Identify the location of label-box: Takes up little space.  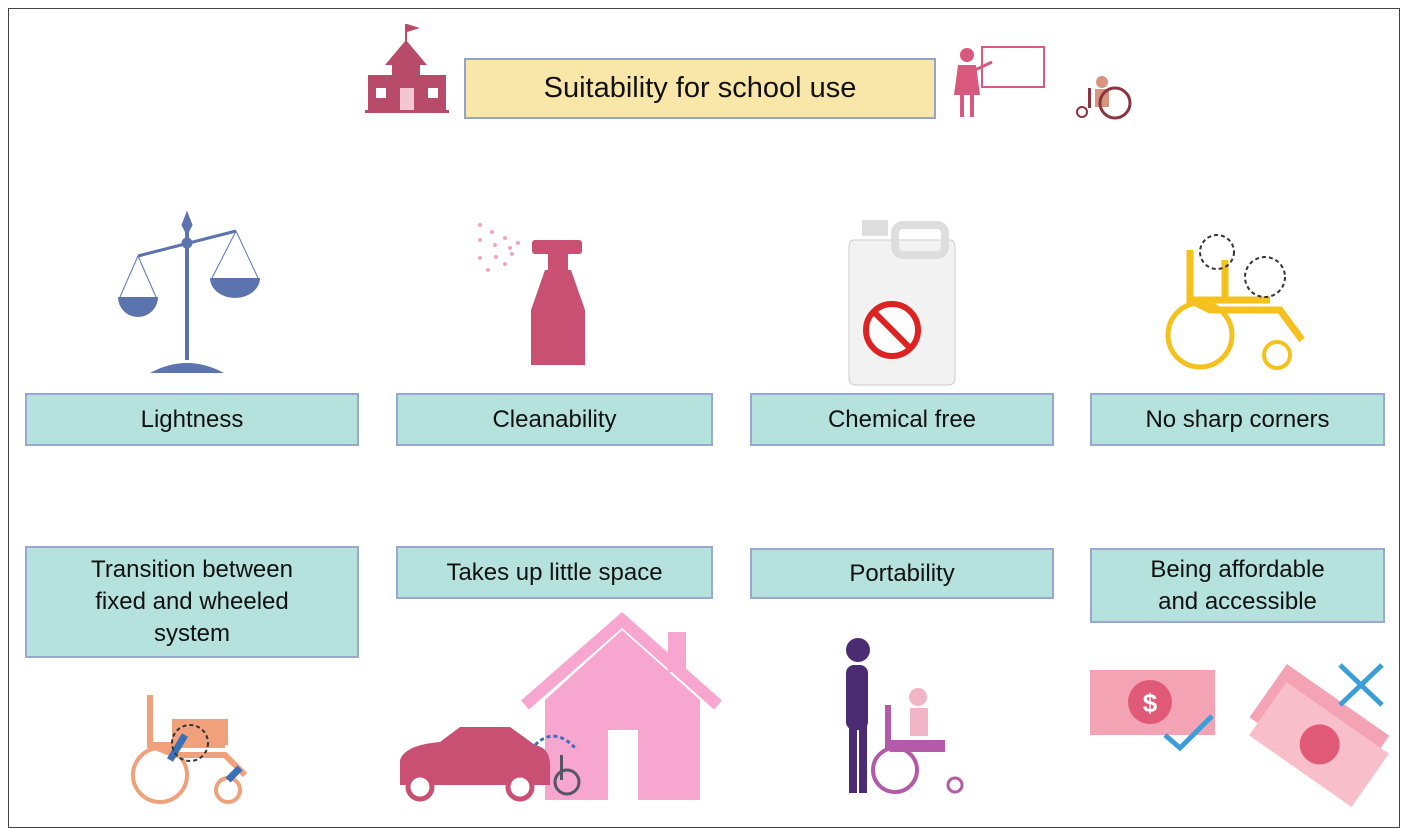
(554, 572).